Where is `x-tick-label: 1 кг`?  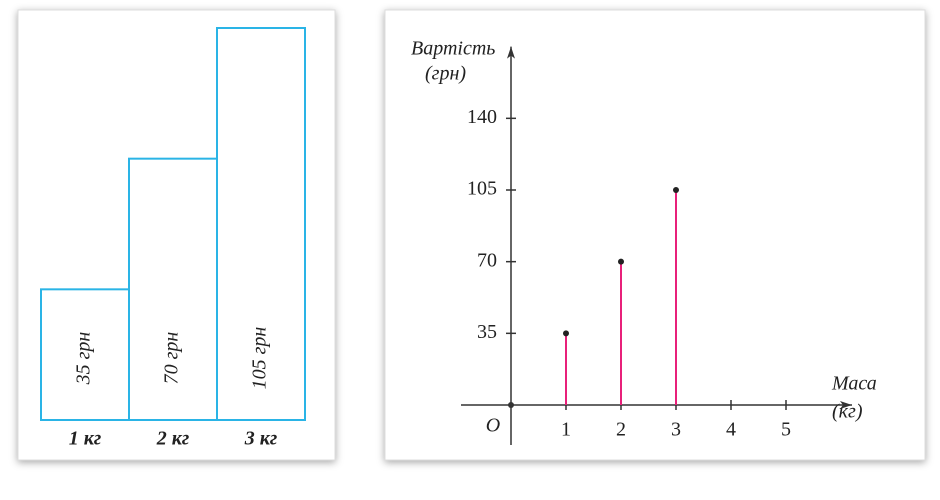 x-tick-label: 1 кг is located at coordinates (85, 439).